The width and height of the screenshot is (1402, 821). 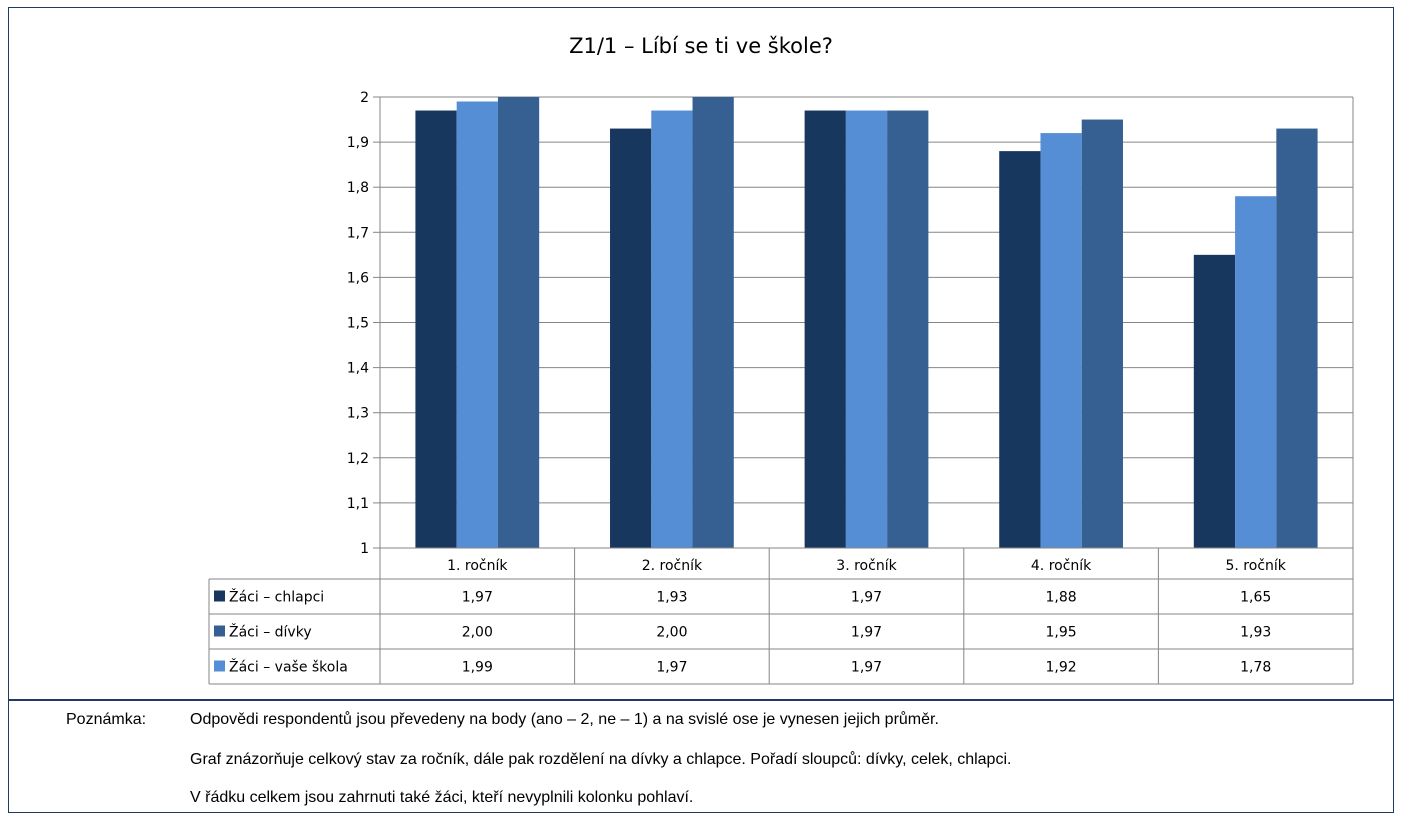 What do you see at coordinates (701, 700) in the screenshot?
I see `note-divider` at bounding box center [701, 700].